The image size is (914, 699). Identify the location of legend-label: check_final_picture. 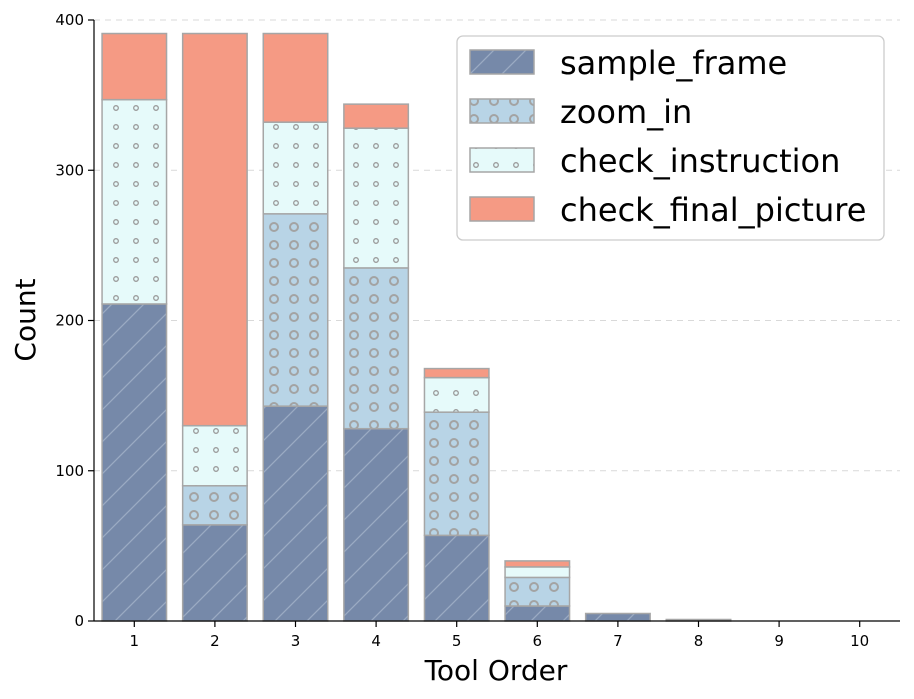
(713, 210).